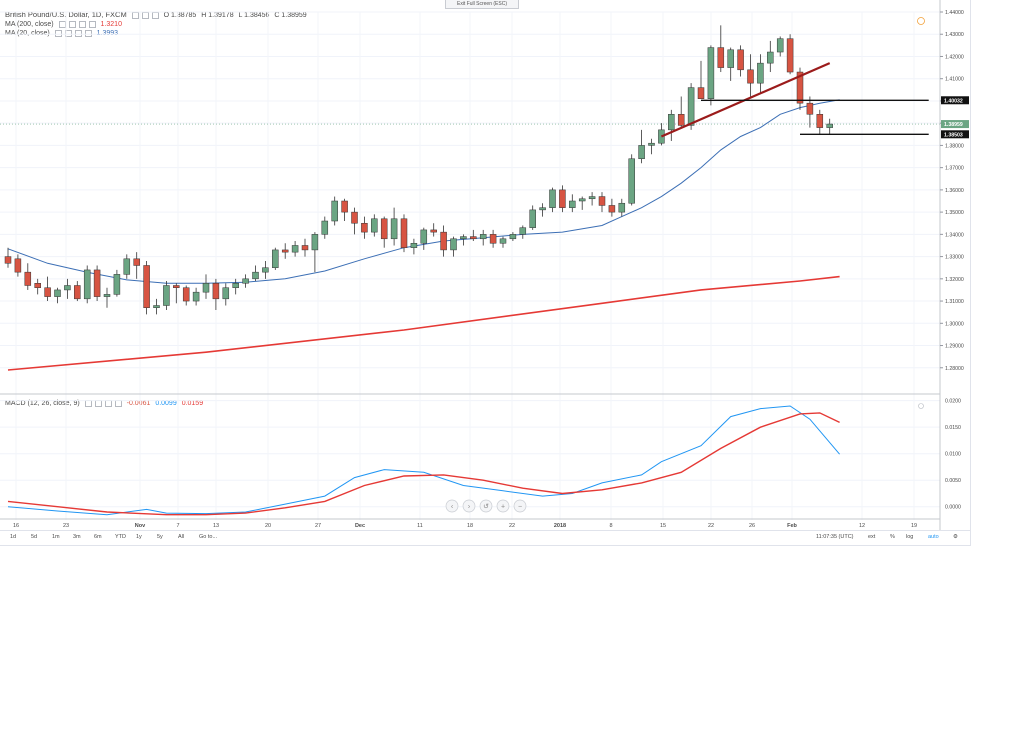 Image resolution: width=1024 pixels, height=751 pixels. I want to click on scroll-right-icon: ›, so click(469, 506).